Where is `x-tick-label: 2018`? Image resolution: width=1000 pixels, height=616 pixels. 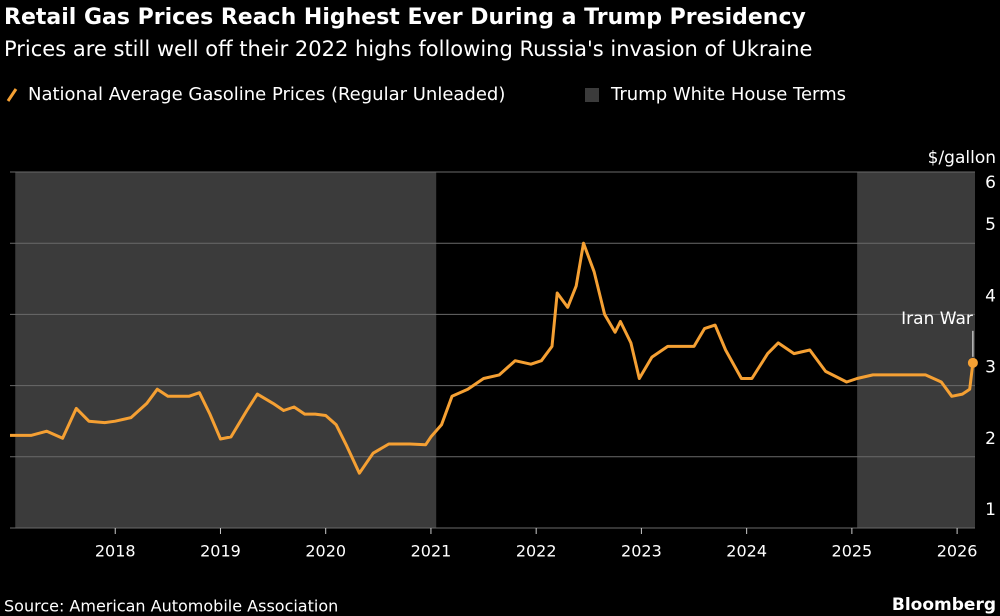
x-tick-label: 2018 is located at coordinates (115, 551).